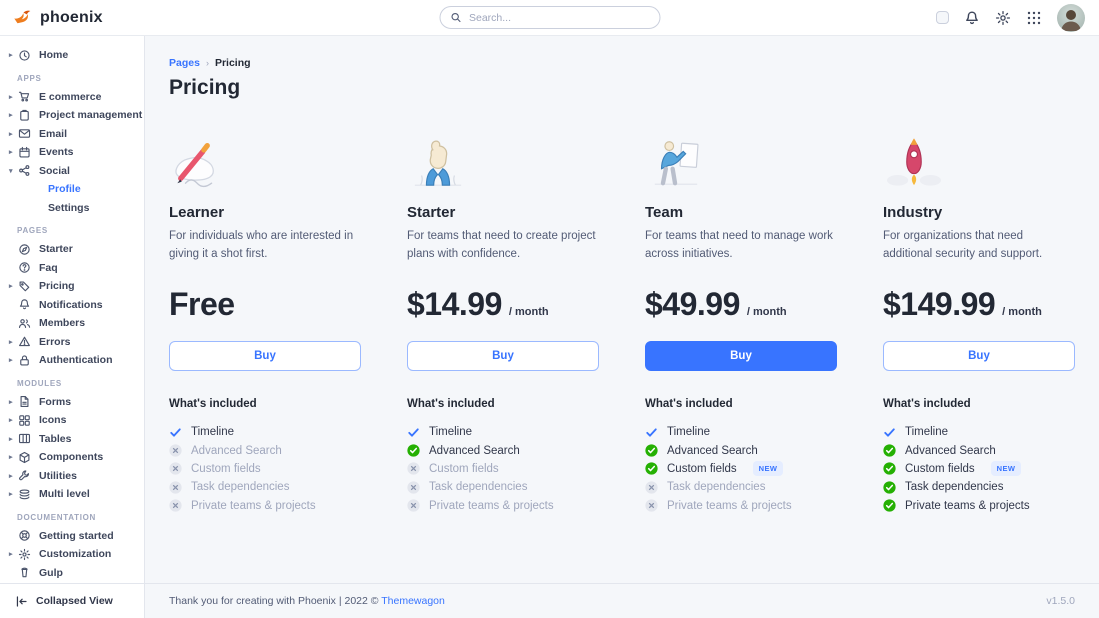 This screenshot has height=618, width=1099. Describe the element at coordinates (741, 356) in the screenshot. I see `buy-button-team: Buy` at that location.